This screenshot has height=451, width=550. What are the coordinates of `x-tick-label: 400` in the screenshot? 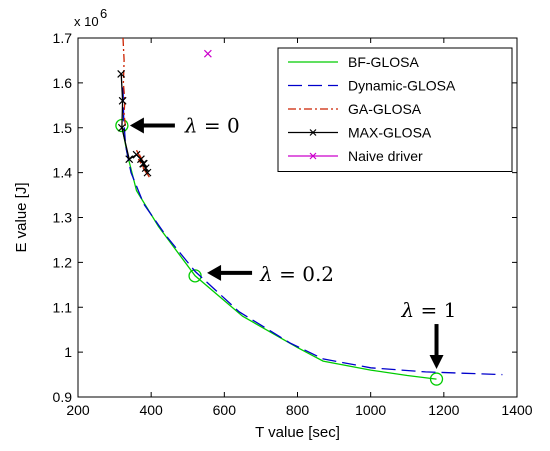 It's located at (151, 410).